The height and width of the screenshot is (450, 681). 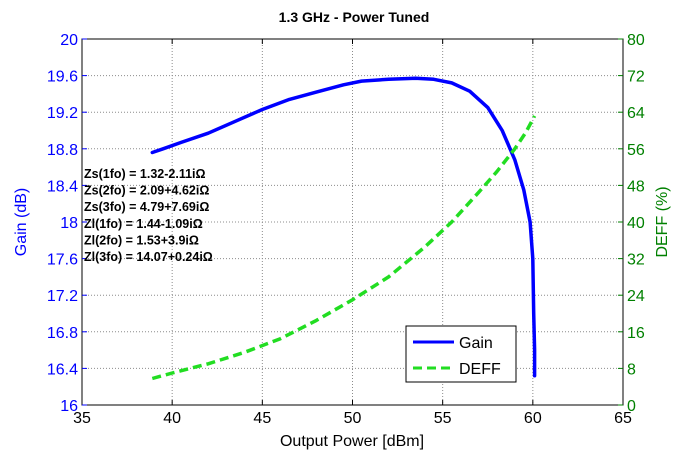 What do you see at coordinates (146, 207) in the screenshot?
I see `impedance-annotation: Zs(3fo) = 4.79+7.69iΩ` at bounding box center [146, 207].